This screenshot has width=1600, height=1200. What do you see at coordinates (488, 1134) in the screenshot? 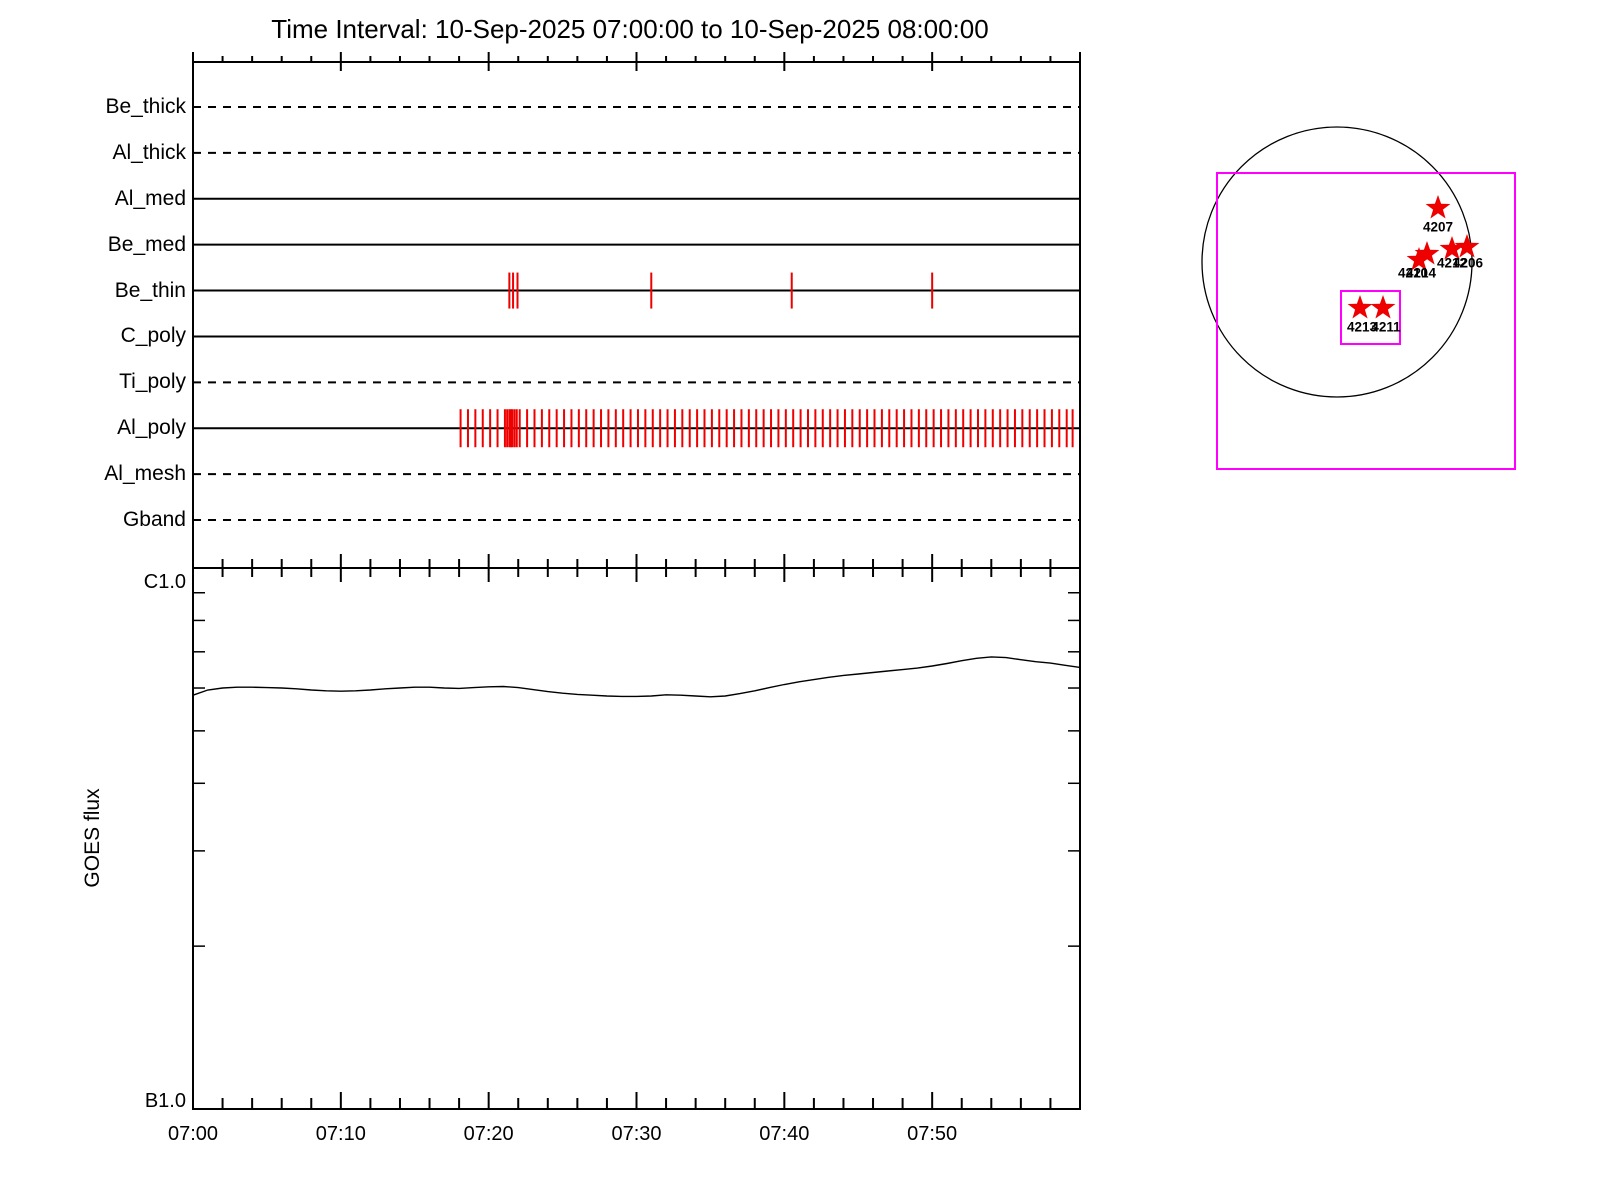
I see `time-tick-0720: 07:20` at bounding box center [488, 1134].